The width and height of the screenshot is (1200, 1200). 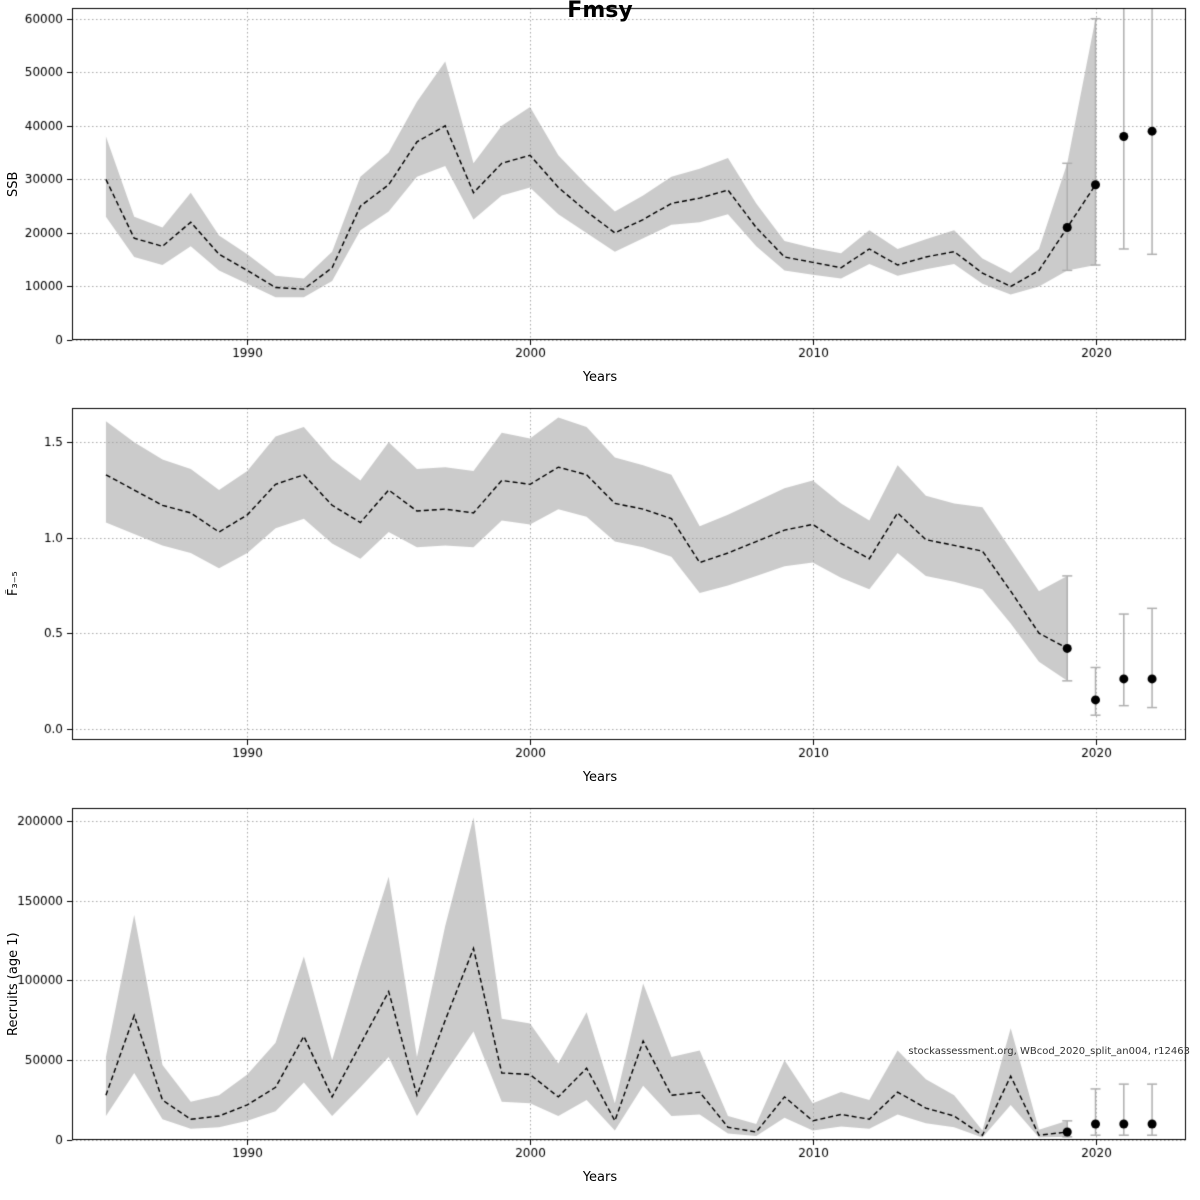 What do you see at coordinates (600, 377) in the screenshot?
I see `ssb-xaxis-label: Years` at bounding box center [600, 377].